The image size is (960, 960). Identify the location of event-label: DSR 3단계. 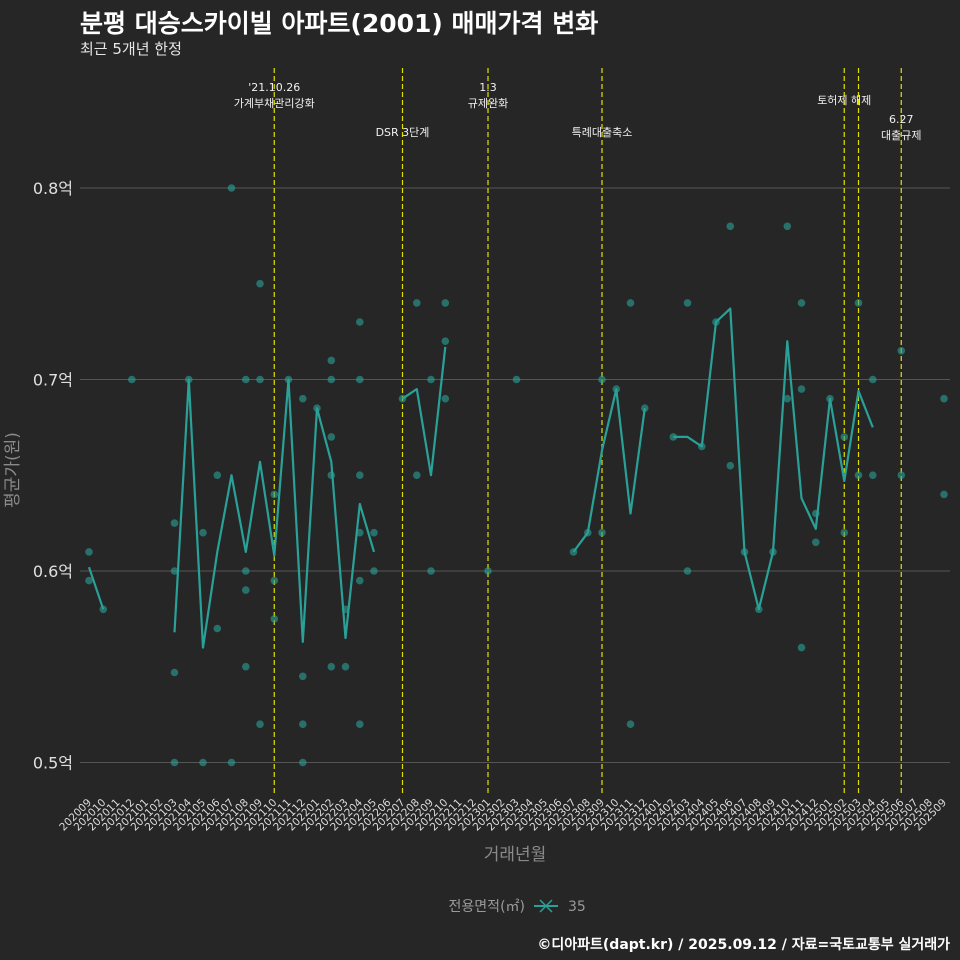
(403, 132).